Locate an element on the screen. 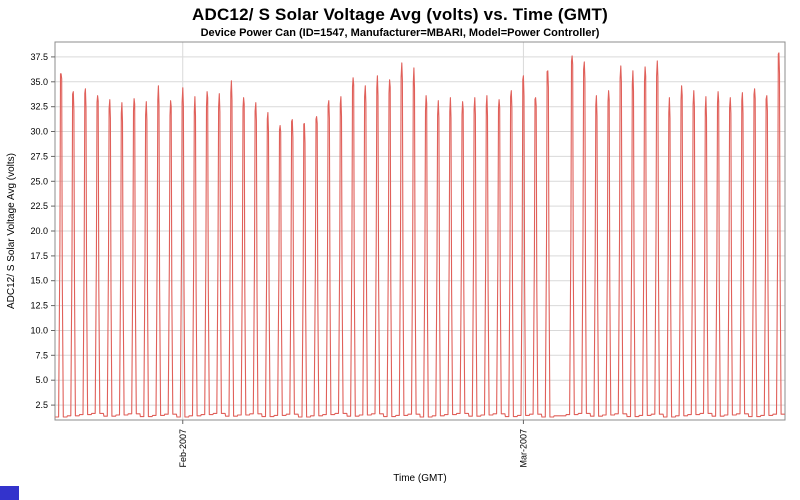 The height and width of the screenshot is (500, 800). y-tick-label: 35.0 is located at coordinates (39, 82).